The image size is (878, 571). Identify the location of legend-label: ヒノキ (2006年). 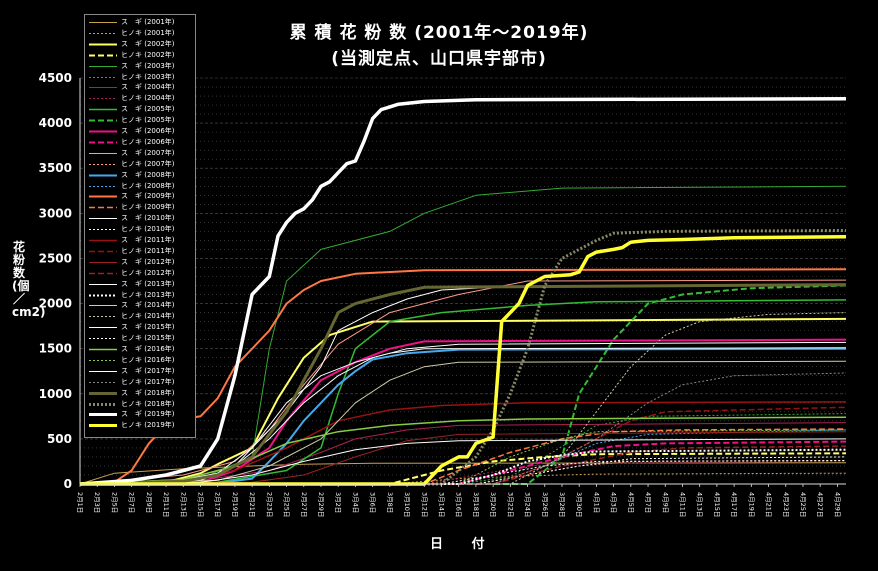
(148, 141).